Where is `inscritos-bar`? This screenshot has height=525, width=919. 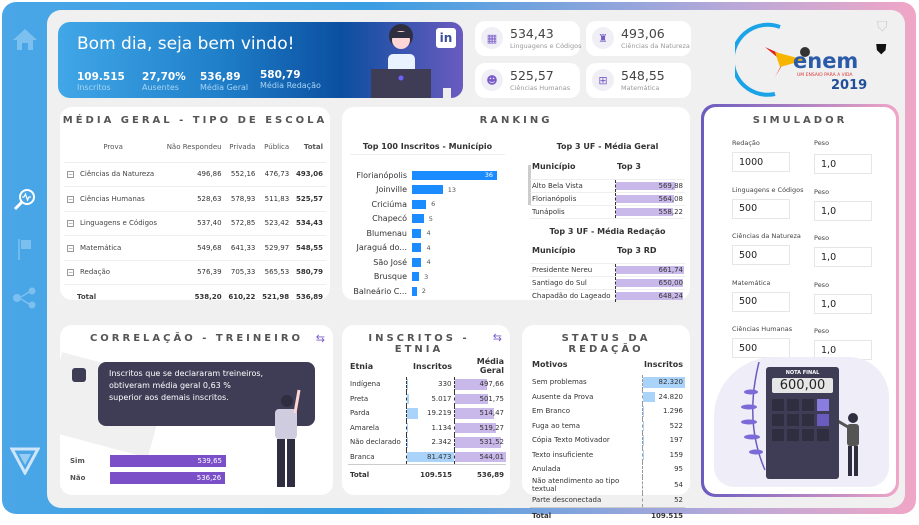 inscritos-bar is located at coordinates (643, 411).